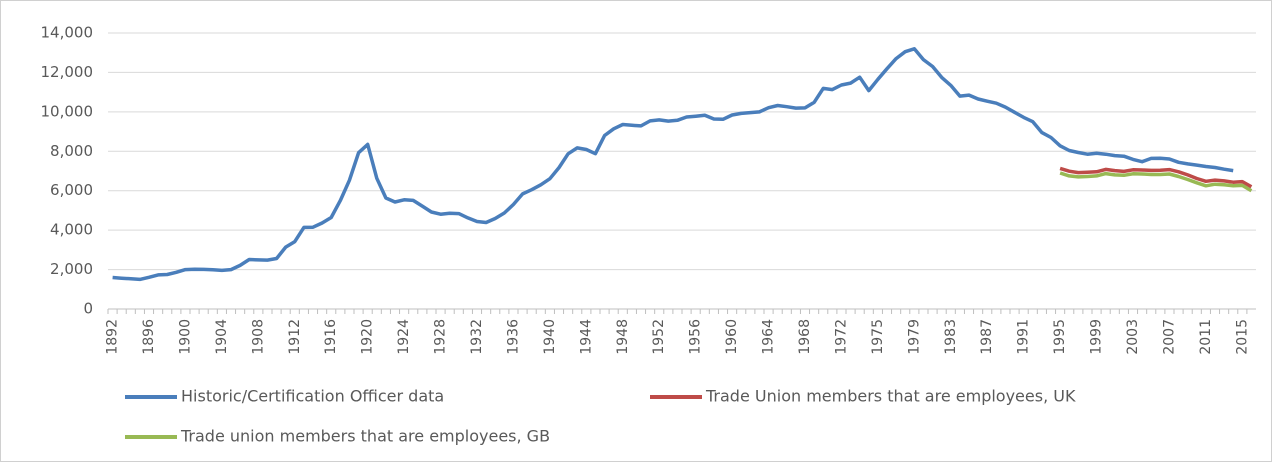  What do you see at coordinates (71, 190) in the screenshot?
I see `y-tick-label: 6,000` at bounding box center [71, 190].